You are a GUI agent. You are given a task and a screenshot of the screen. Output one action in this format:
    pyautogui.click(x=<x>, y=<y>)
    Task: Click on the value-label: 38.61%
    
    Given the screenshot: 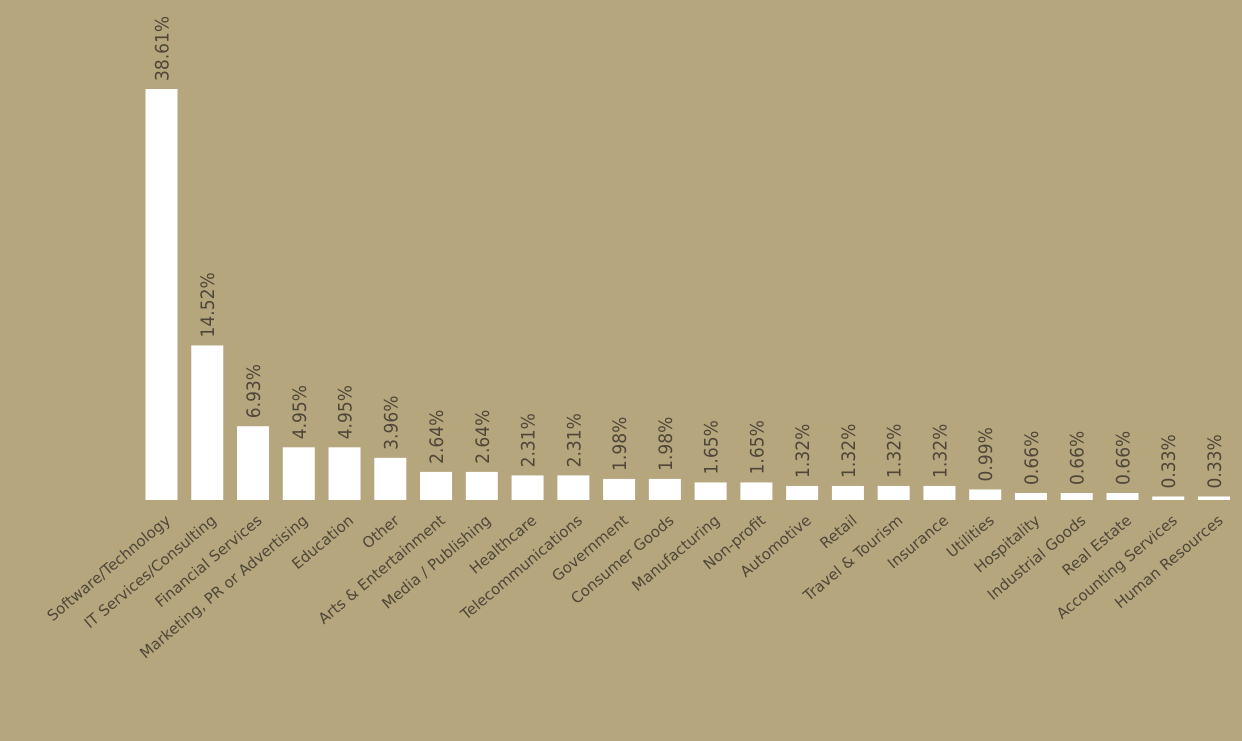 What is the action you would take?
    pyautogui.click(x=163, y=48)
    